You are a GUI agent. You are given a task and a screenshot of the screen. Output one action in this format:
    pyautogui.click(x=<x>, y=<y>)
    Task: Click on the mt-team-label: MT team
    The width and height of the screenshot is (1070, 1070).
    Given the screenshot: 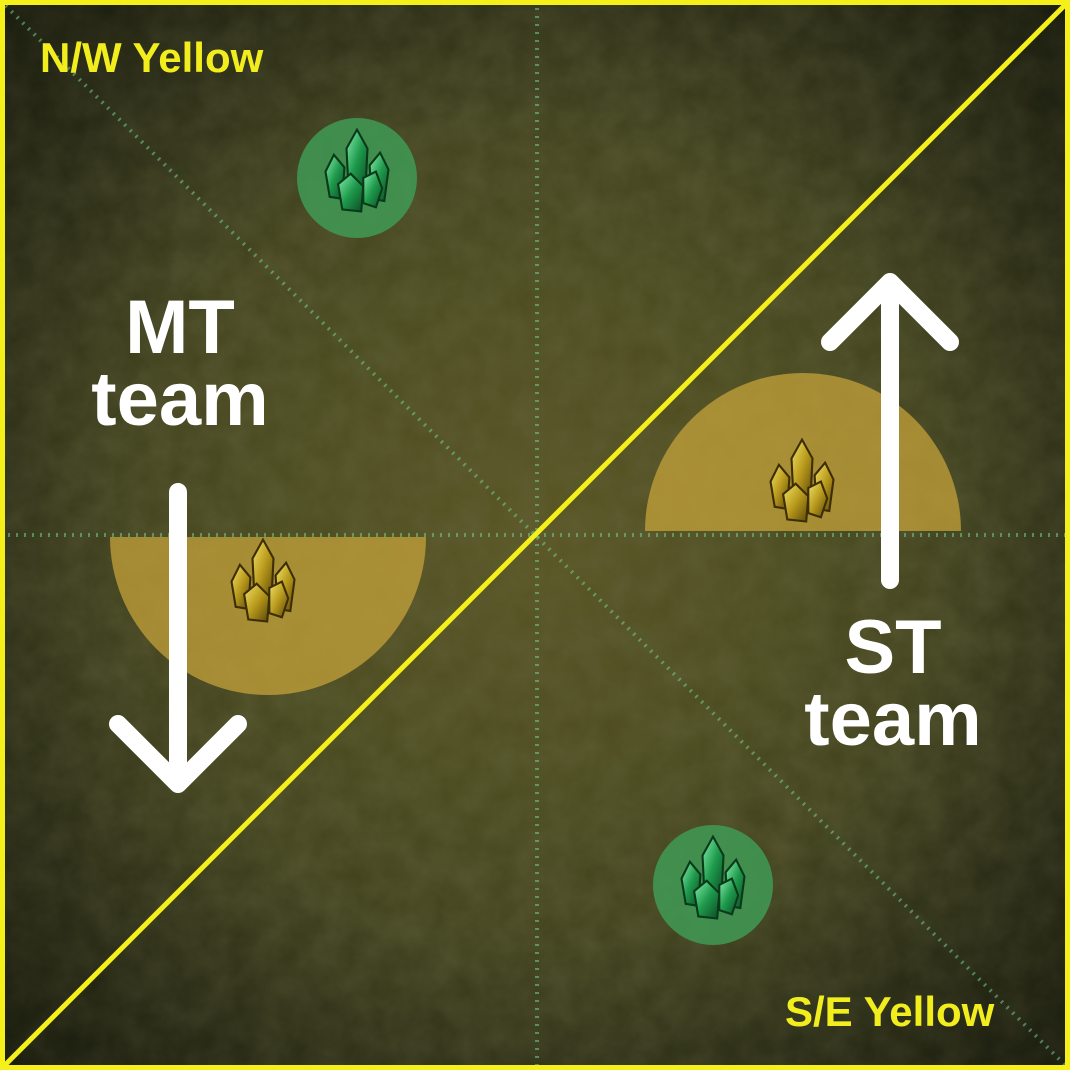 What is the action you would take?
    pyautogui.click(x=180, y=363)
    